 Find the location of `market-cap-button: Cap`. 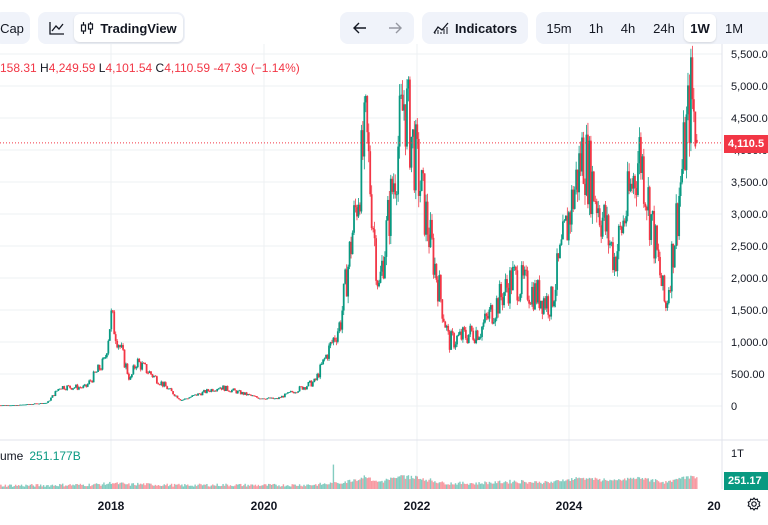

market-cap-button: Cap is located at coordinates (15, 28).